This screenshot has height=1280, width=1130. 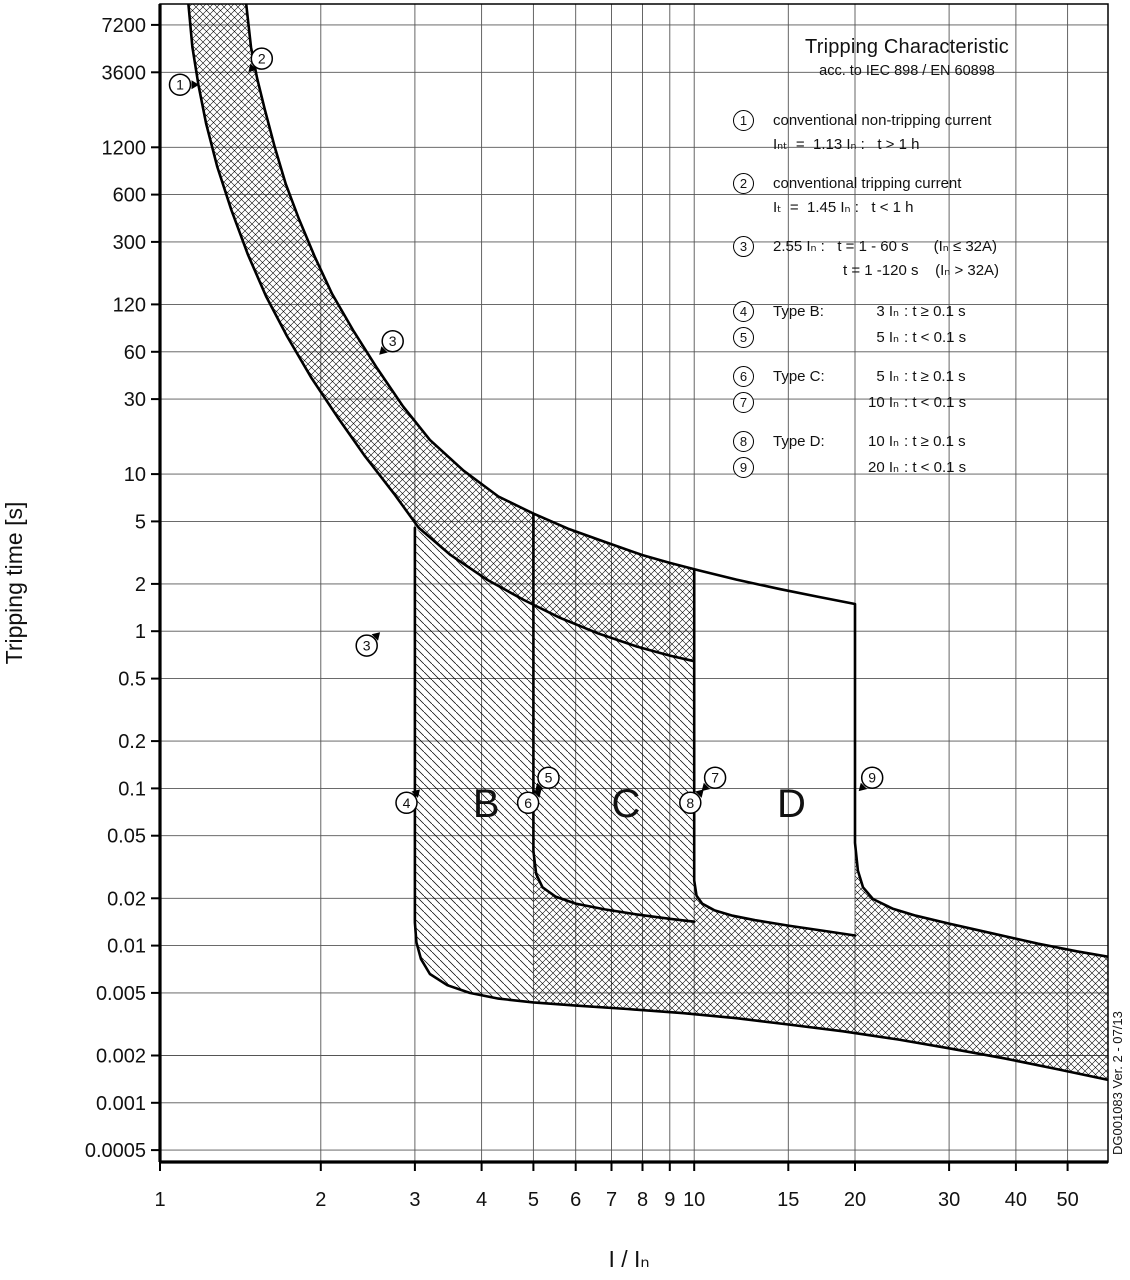 I want to click on region-label-D: D, so click(x=791, y=804).